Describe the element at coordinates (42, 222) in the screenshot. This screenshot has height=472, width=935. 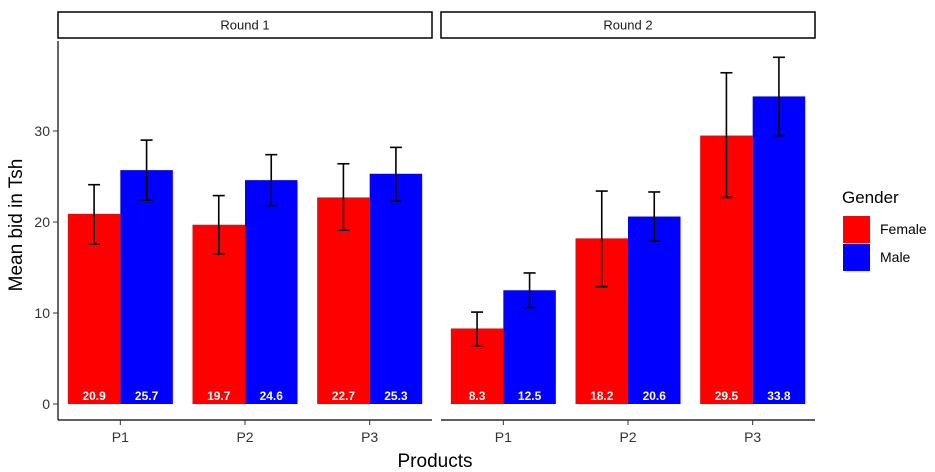
I see `y-tick-label: 20` at that location.